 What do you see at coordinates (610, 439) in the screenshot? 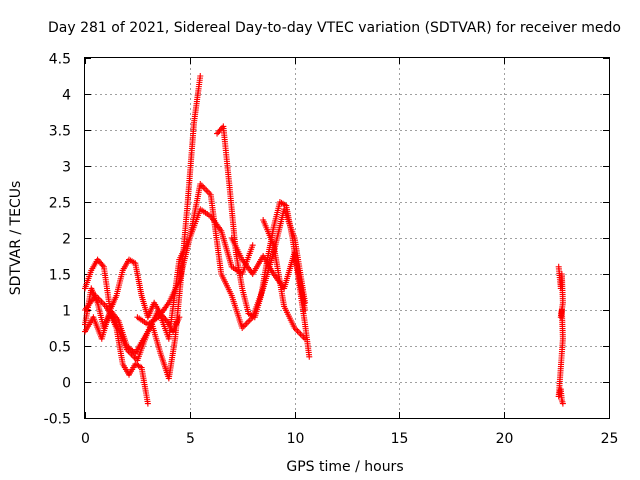
I see `x-tick-label: 25` at bounding box center [610, 439].